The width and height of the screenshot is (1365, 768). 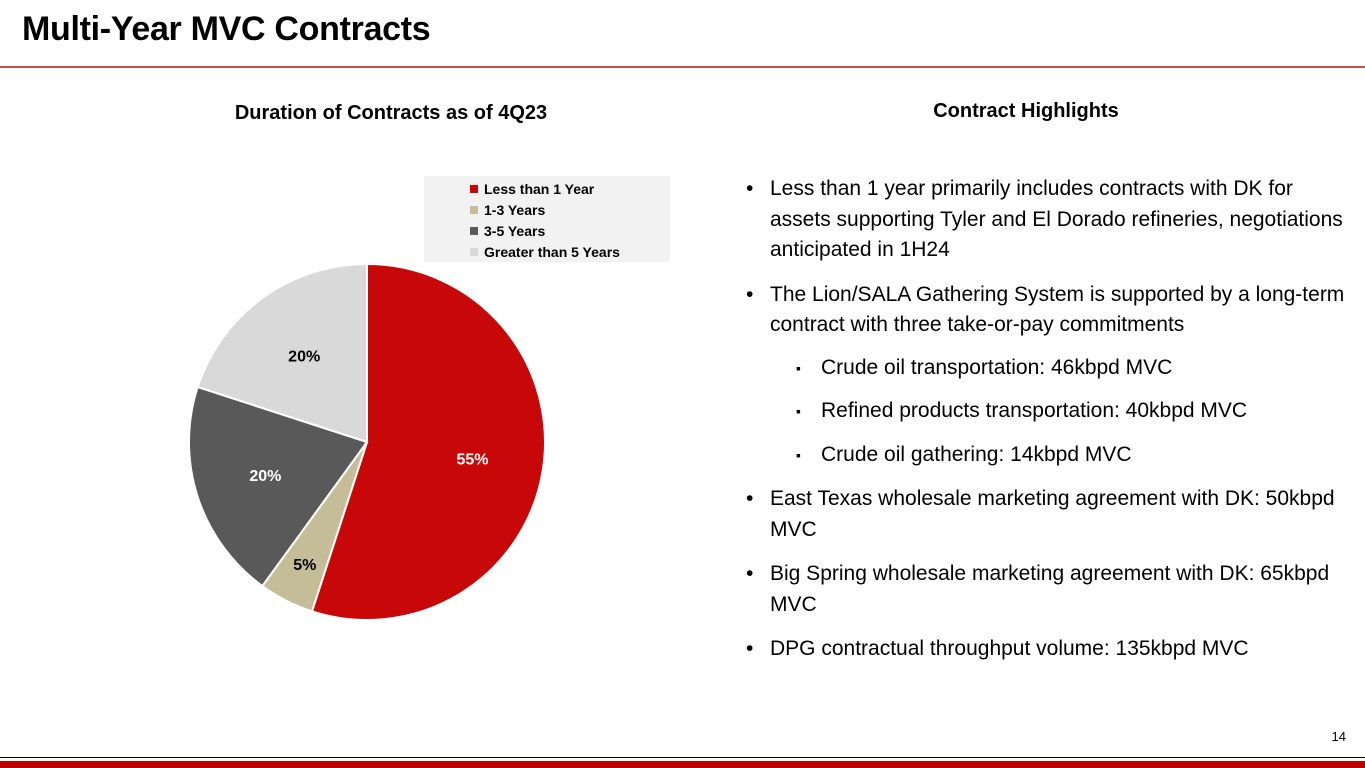 I want to click on pie-chart: 55% 5% 20% 20%, so click(x=367, y=441).